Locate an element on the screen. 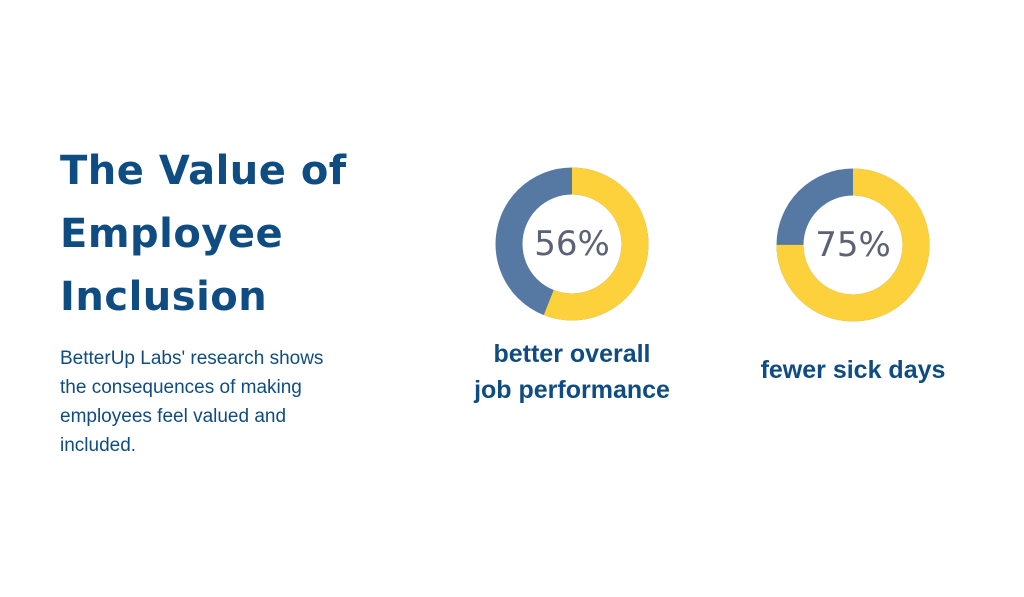  donut-svg-job-performance: 56% is located at coordinates (572, 244).